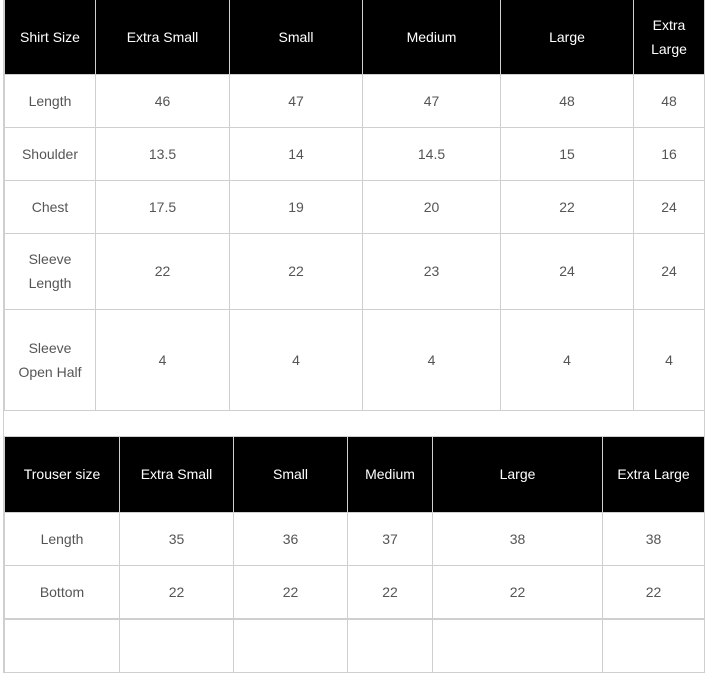 This screenshot has width=706, height=673. Describe the element at coordinates (296, 153) in the screenshot. I see `value-cell: 14` at that location.